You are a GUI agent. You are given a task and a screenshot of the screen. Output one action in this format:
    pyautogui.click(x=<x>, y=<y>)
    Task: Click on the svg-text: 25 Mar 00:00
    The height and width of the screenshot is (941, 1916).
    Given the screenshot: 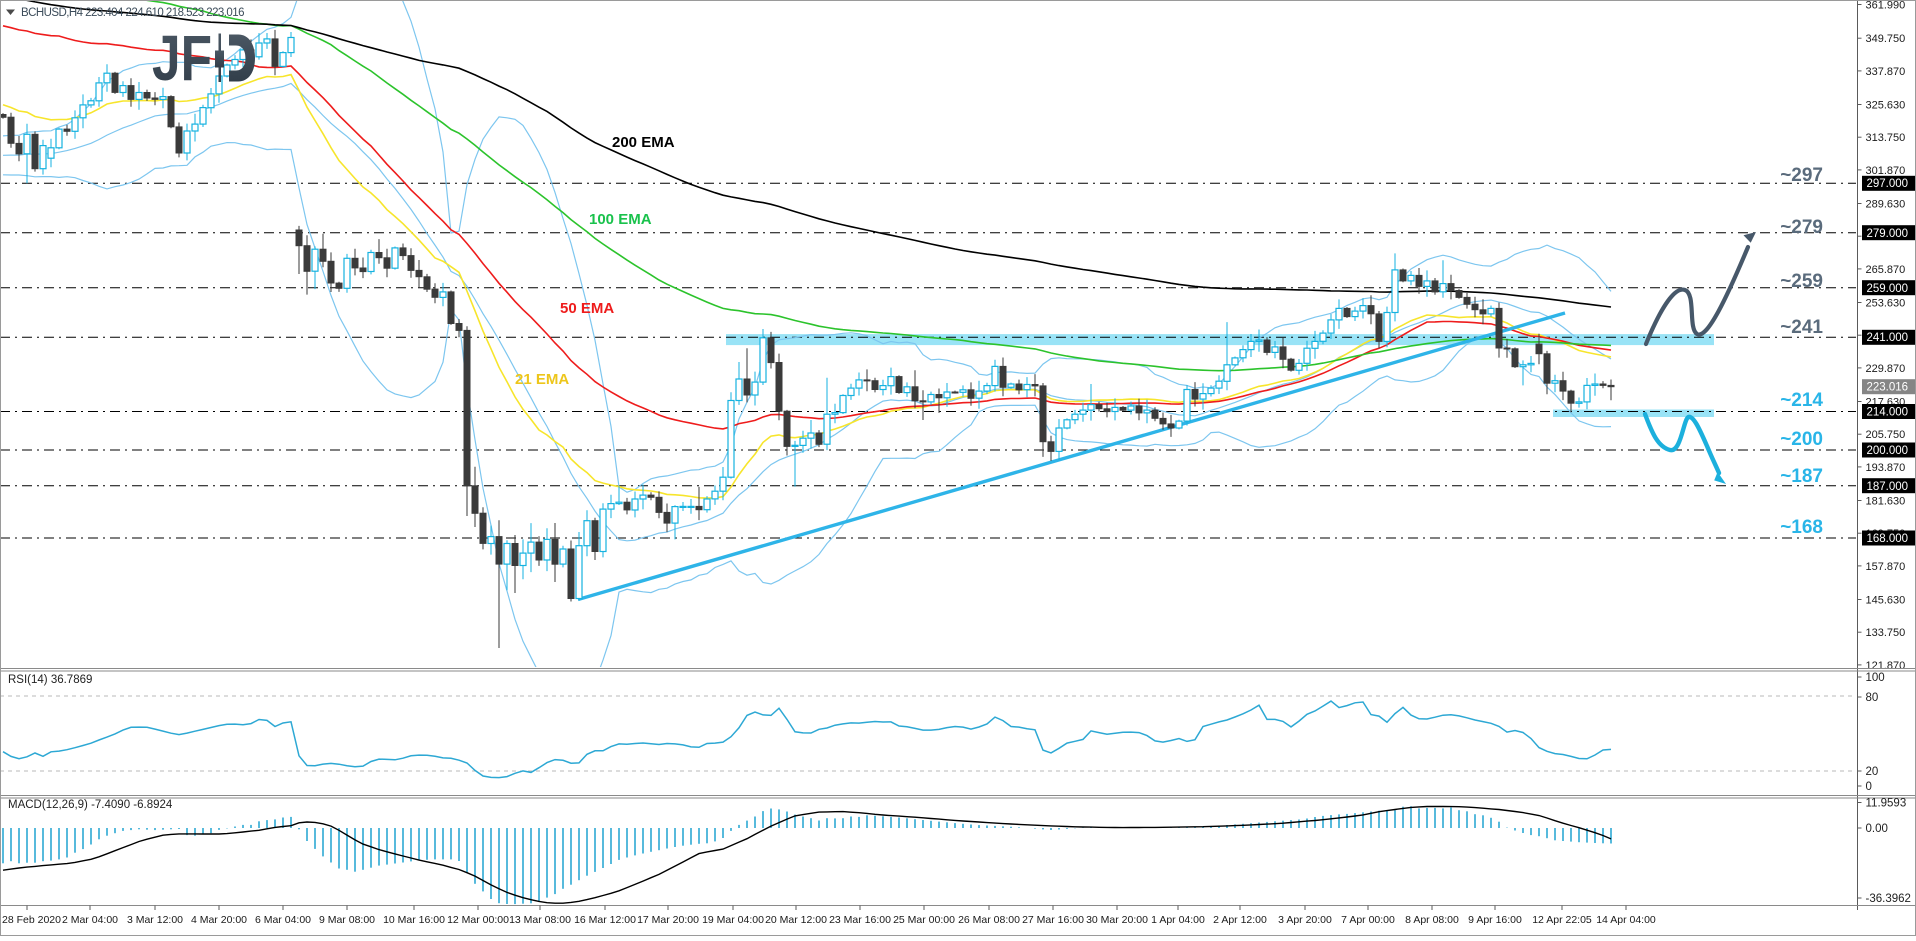 What is the action you would take?
    pyautogui.click(x=924, y=920)
    